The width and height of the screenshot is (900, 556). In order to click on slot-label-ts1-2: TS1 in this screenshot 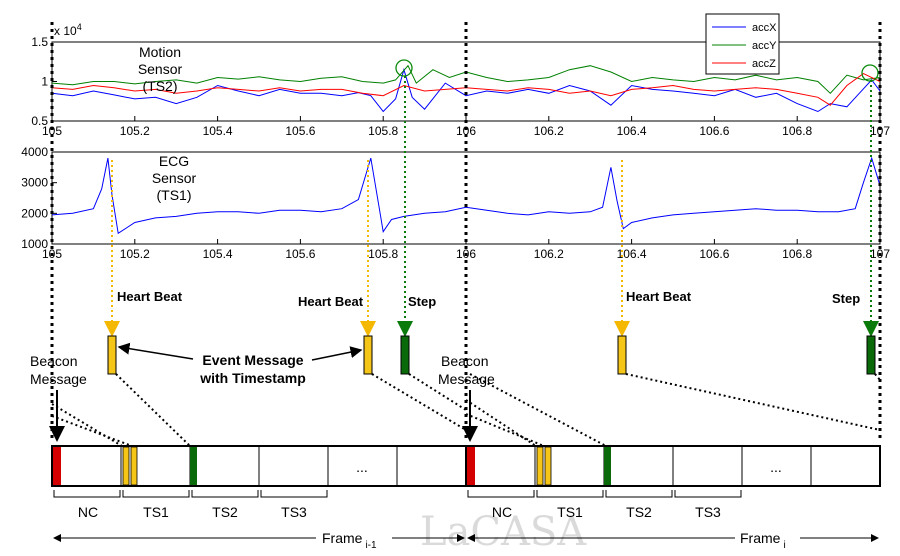, I will do `click(570, 512)`.